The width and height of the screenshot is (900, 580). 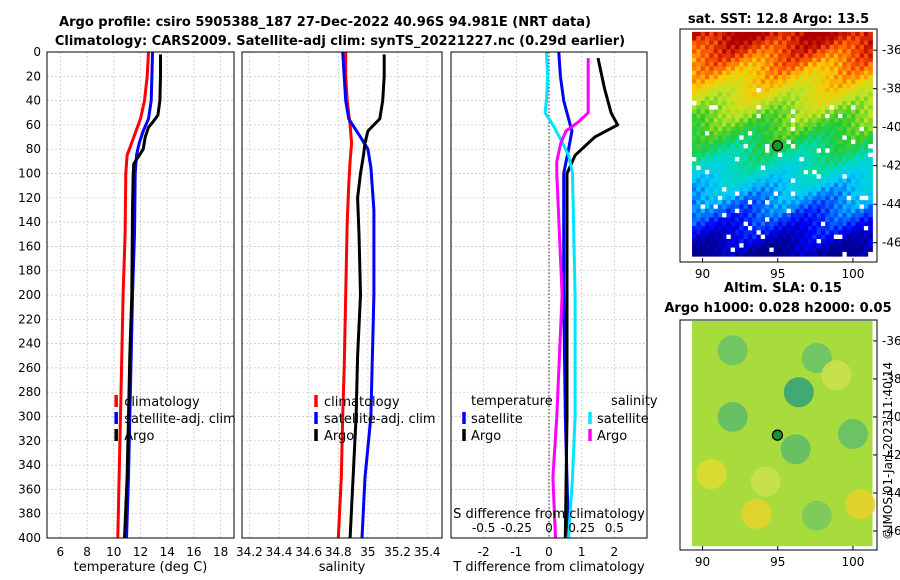 I want to click on x-tick-label: 8, so click(x=87, y=552).